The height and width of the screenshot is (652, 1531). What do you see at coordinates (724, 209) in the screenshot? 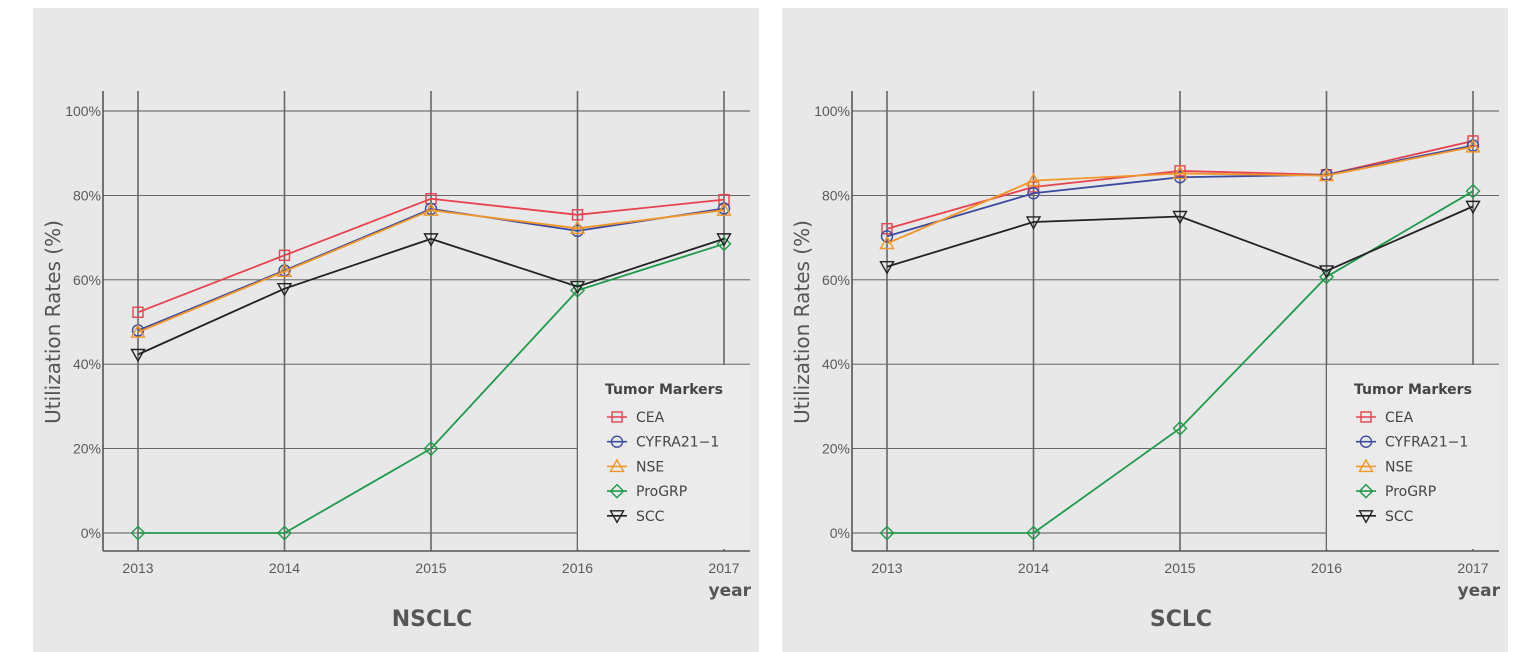
I see `nsclc-nse-point-2017` at bounding box center [724, 209].